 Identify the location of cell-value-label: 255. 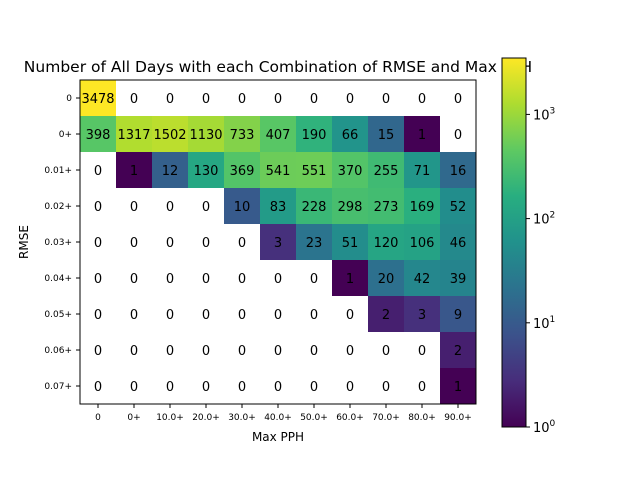
(386, 171).